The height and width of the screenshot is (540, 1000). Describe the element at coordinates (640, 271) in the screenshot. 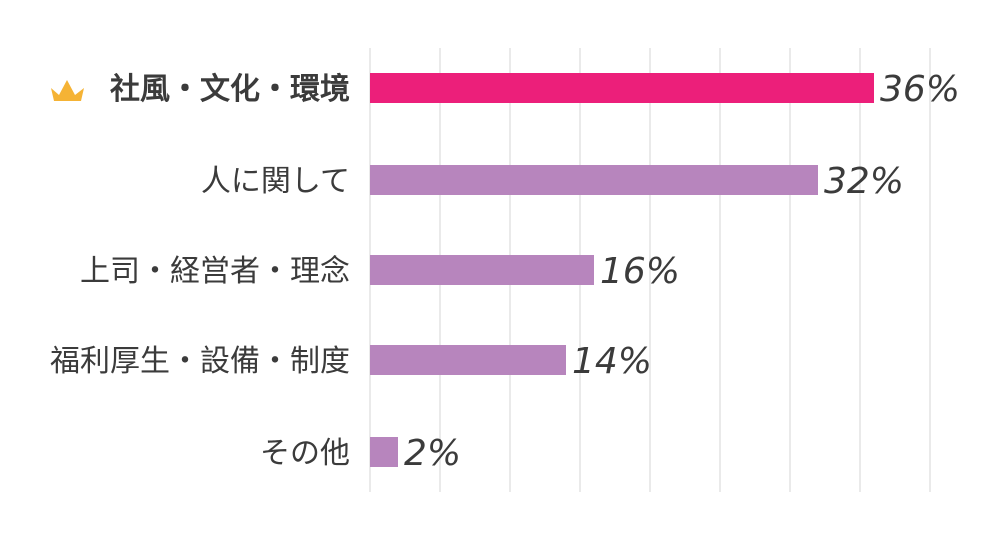

I see `value-label: 16%` at that location.